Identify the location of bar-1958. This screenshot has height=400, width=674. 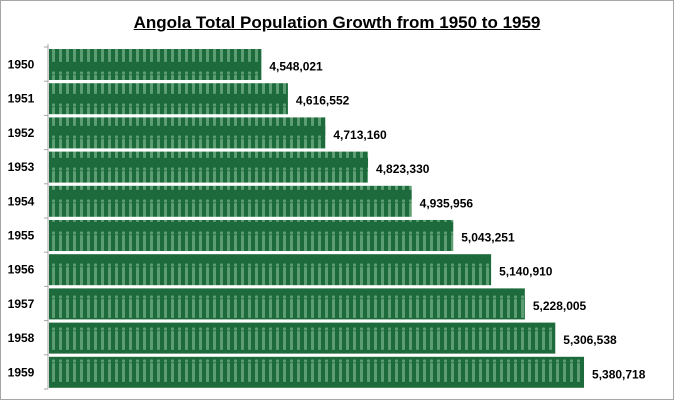
(302, 338).